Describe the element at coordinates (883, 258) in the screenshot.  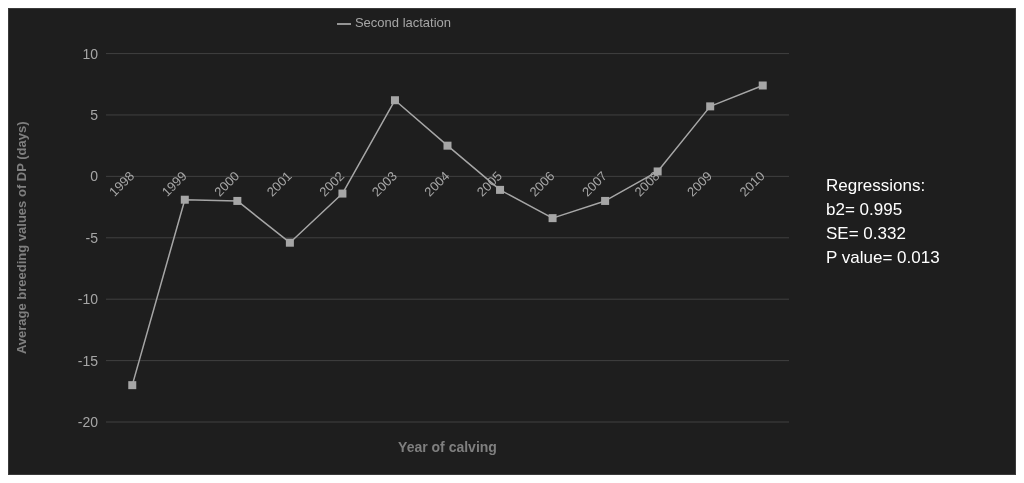
I see `text: P value= 0.013` at that location.